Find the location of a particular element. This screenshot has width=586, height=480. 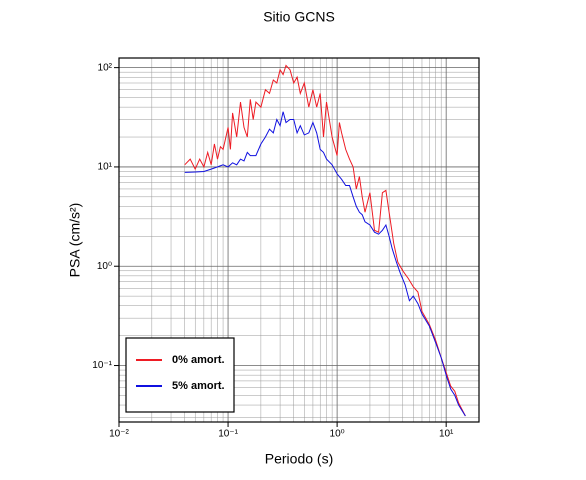

y-tick-label: 10⁰ is located at coordinates (104, 266).